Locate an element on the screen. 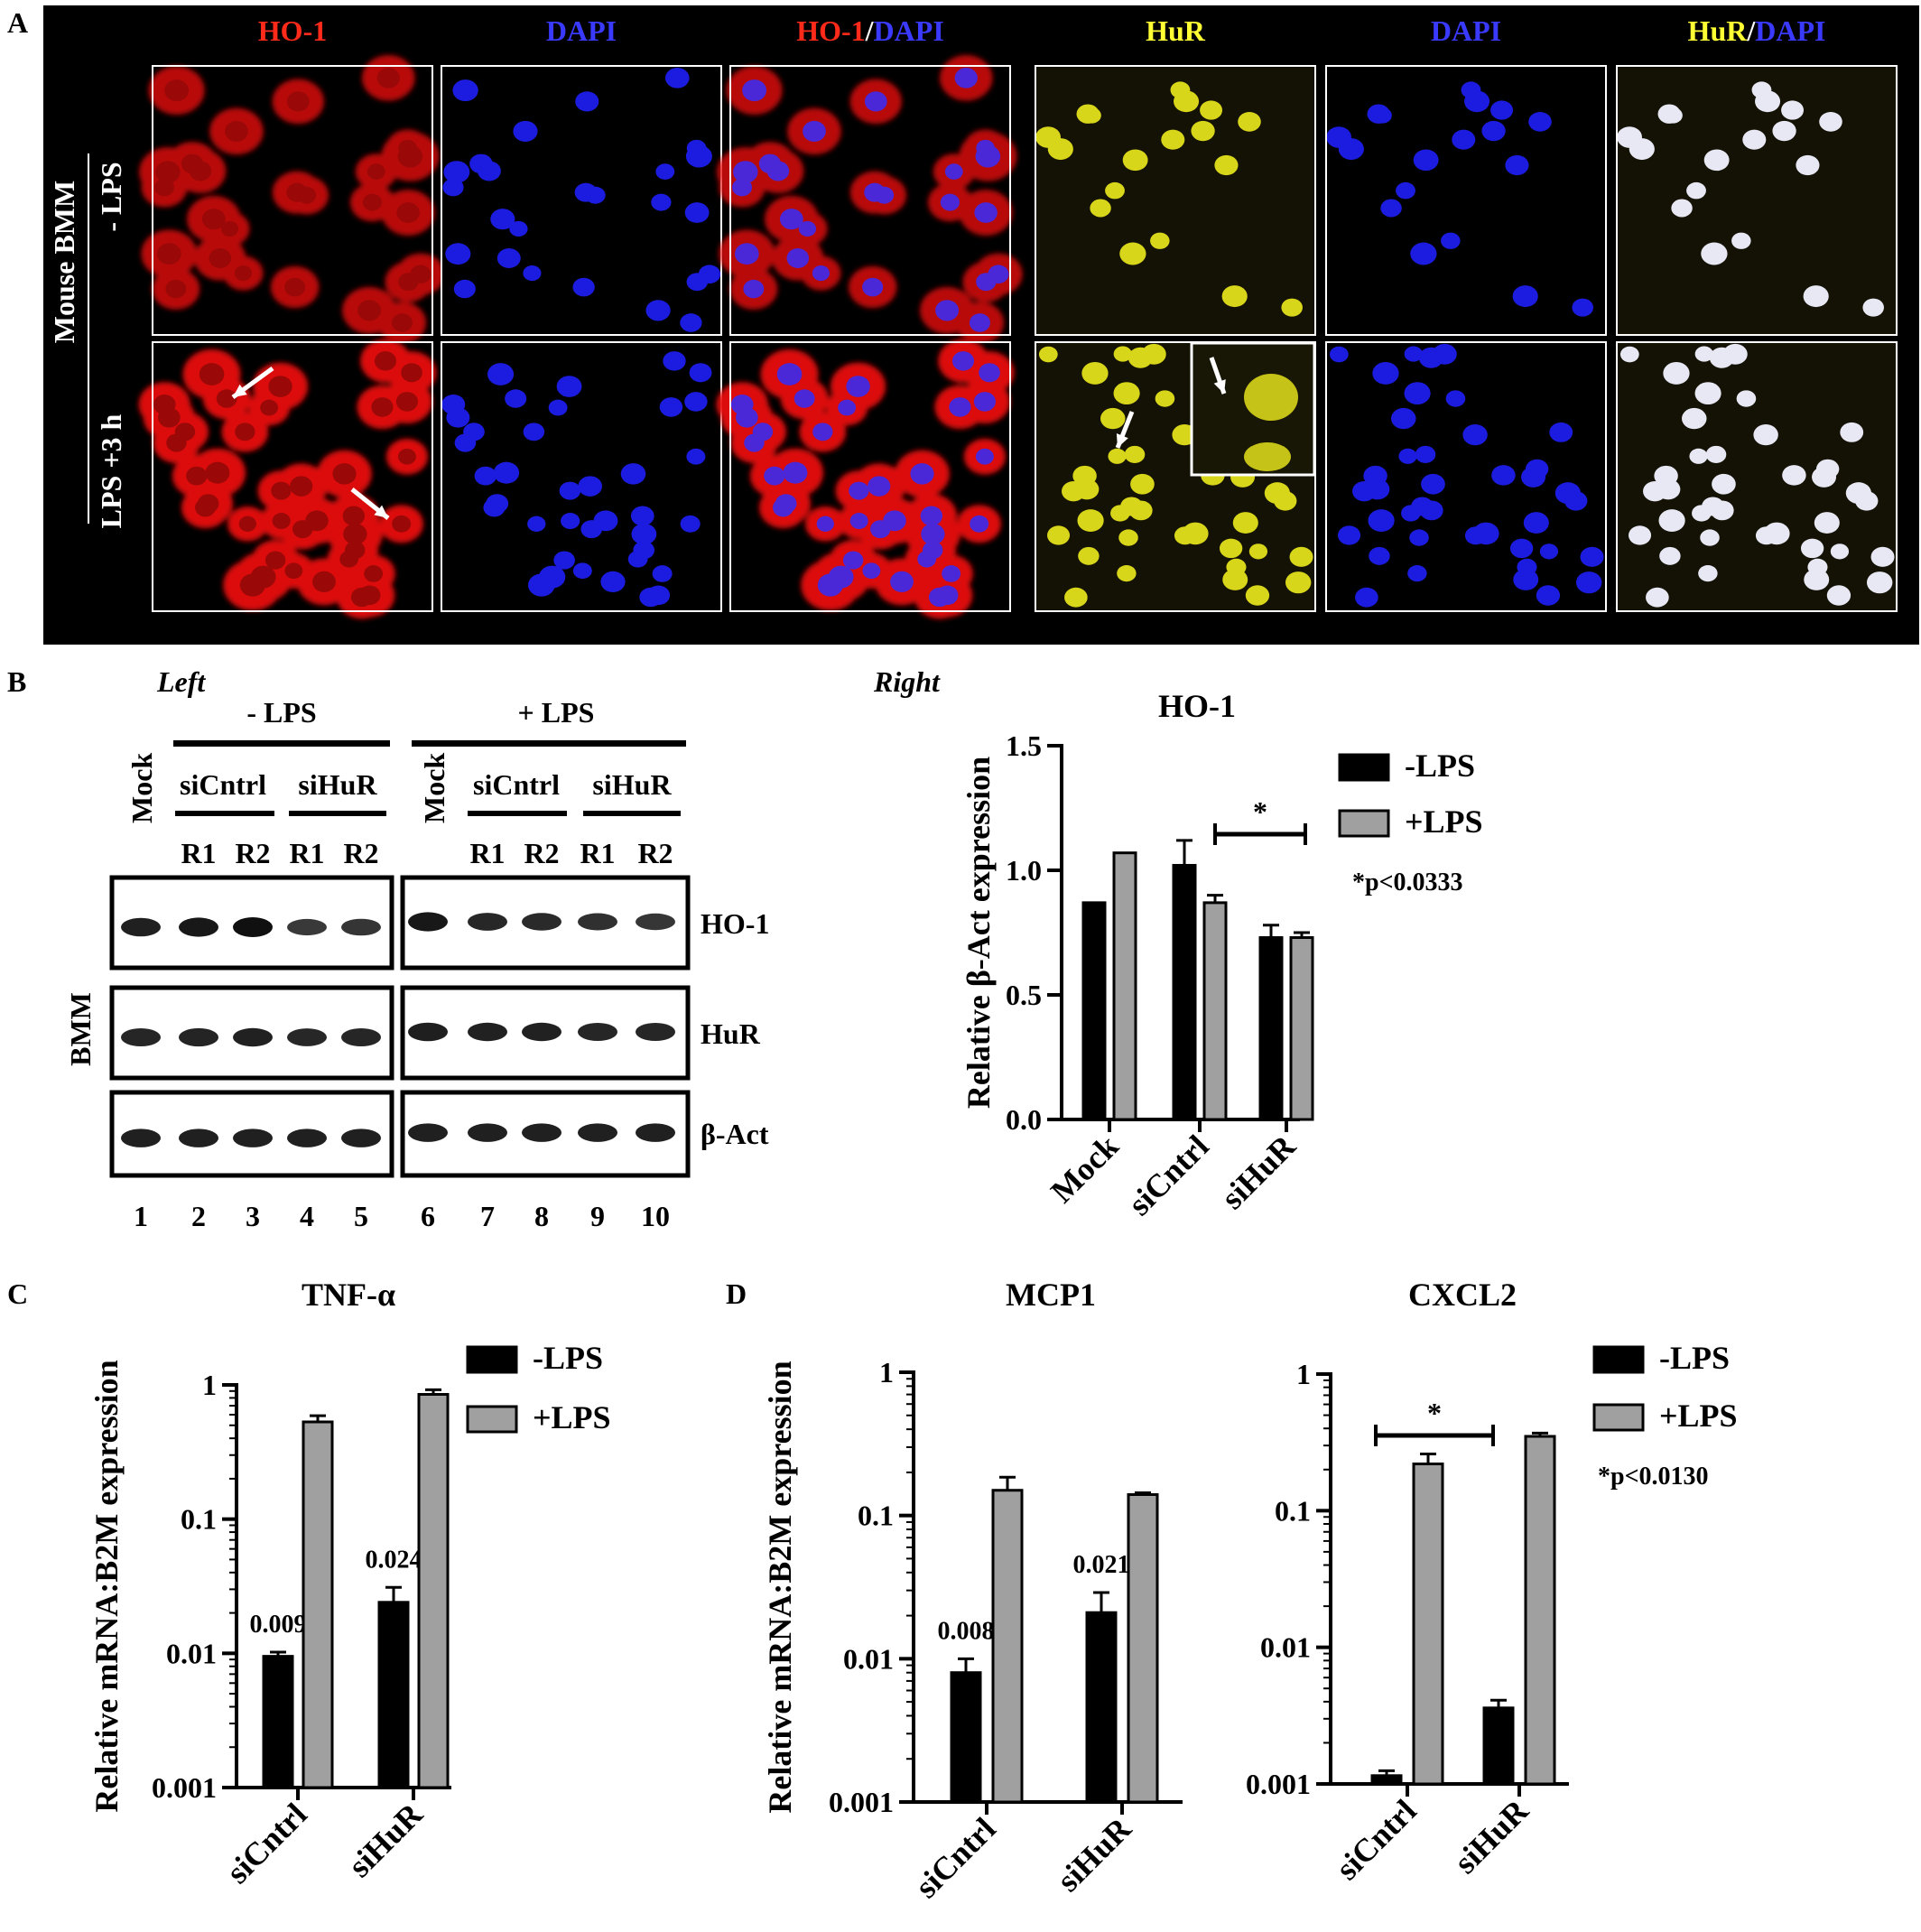 The width and height of the screenshot is (1921, 1932). column-header-5: DAPI is located at coordinates (1466, 30).